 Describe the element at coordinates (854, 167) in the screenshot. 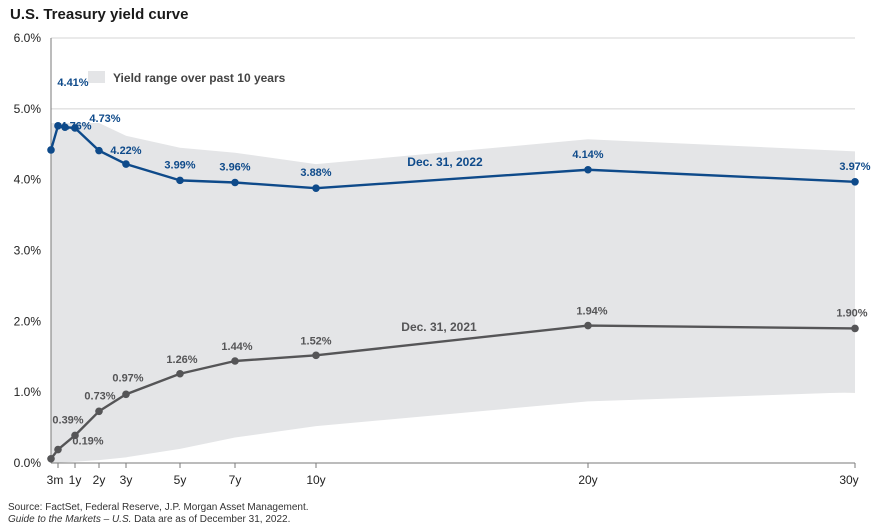

I see `data-label: 3.97%` at that location.